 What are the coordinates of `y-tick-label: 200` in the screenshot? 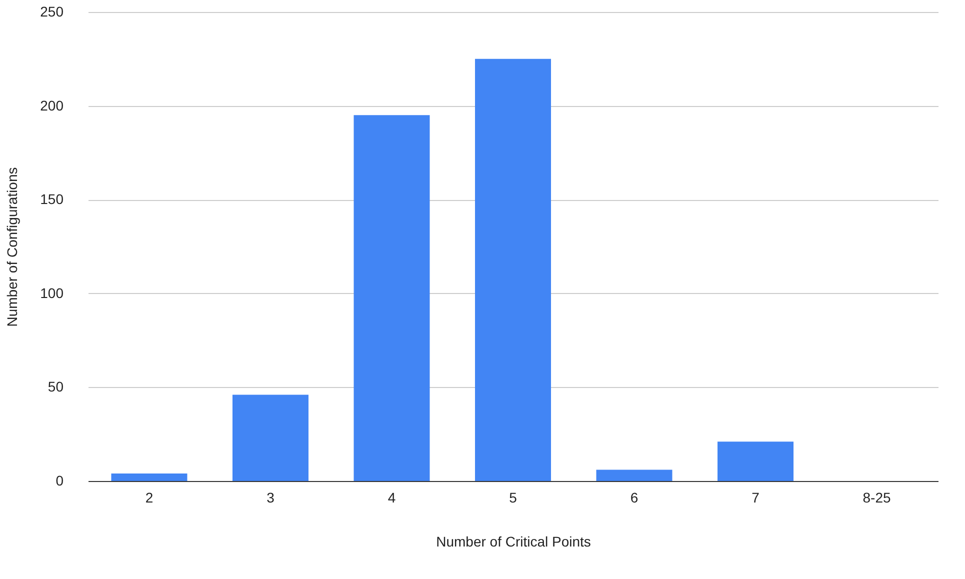 It's located at (52, 105).